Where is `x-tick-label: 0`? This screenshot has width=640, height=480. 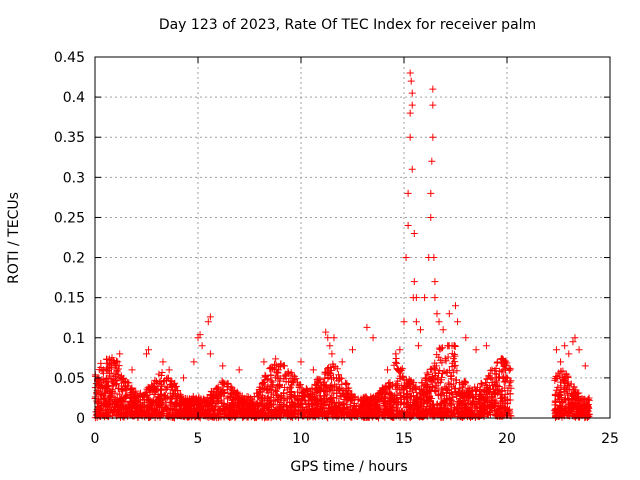
x-tick-label: 0 is located at coordinates (95, 439).